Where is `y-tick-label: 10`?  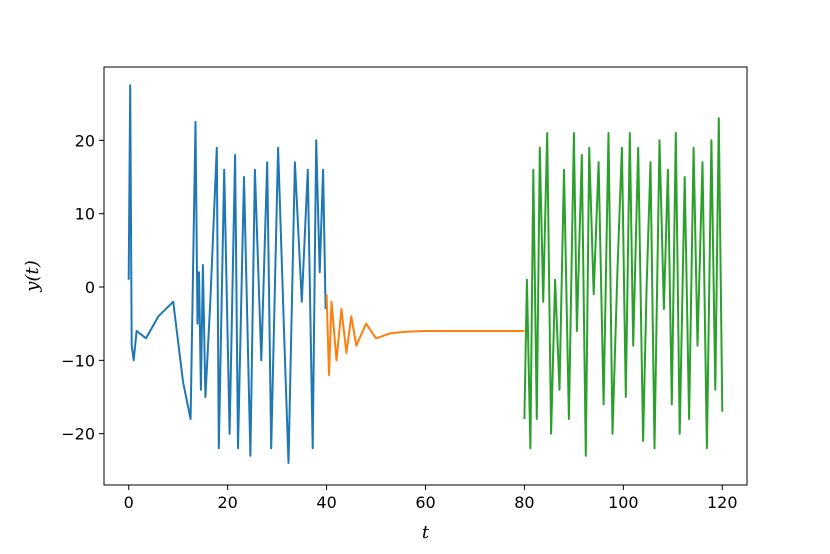
y-tick-label: 10 is located at coordinates (85, 214).